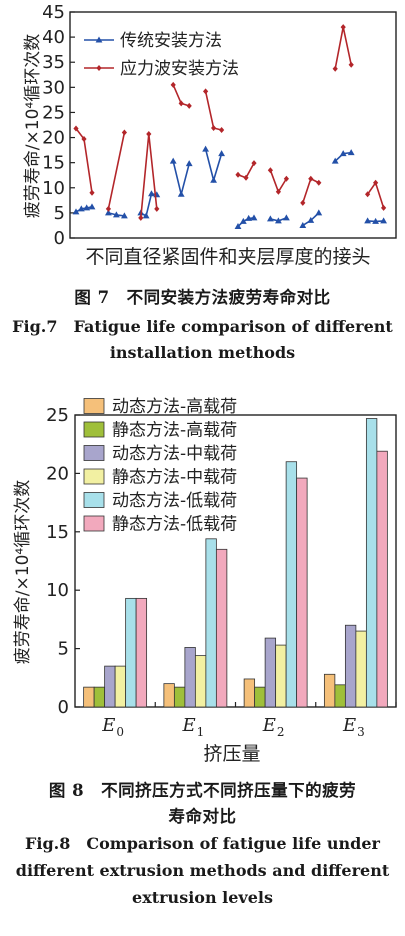 Image resolution: width=405 pixels, height=936 pixels. I want to click on y-axis-title: 疲劳寿命/×10⁴循环次数, so click(23, 572).